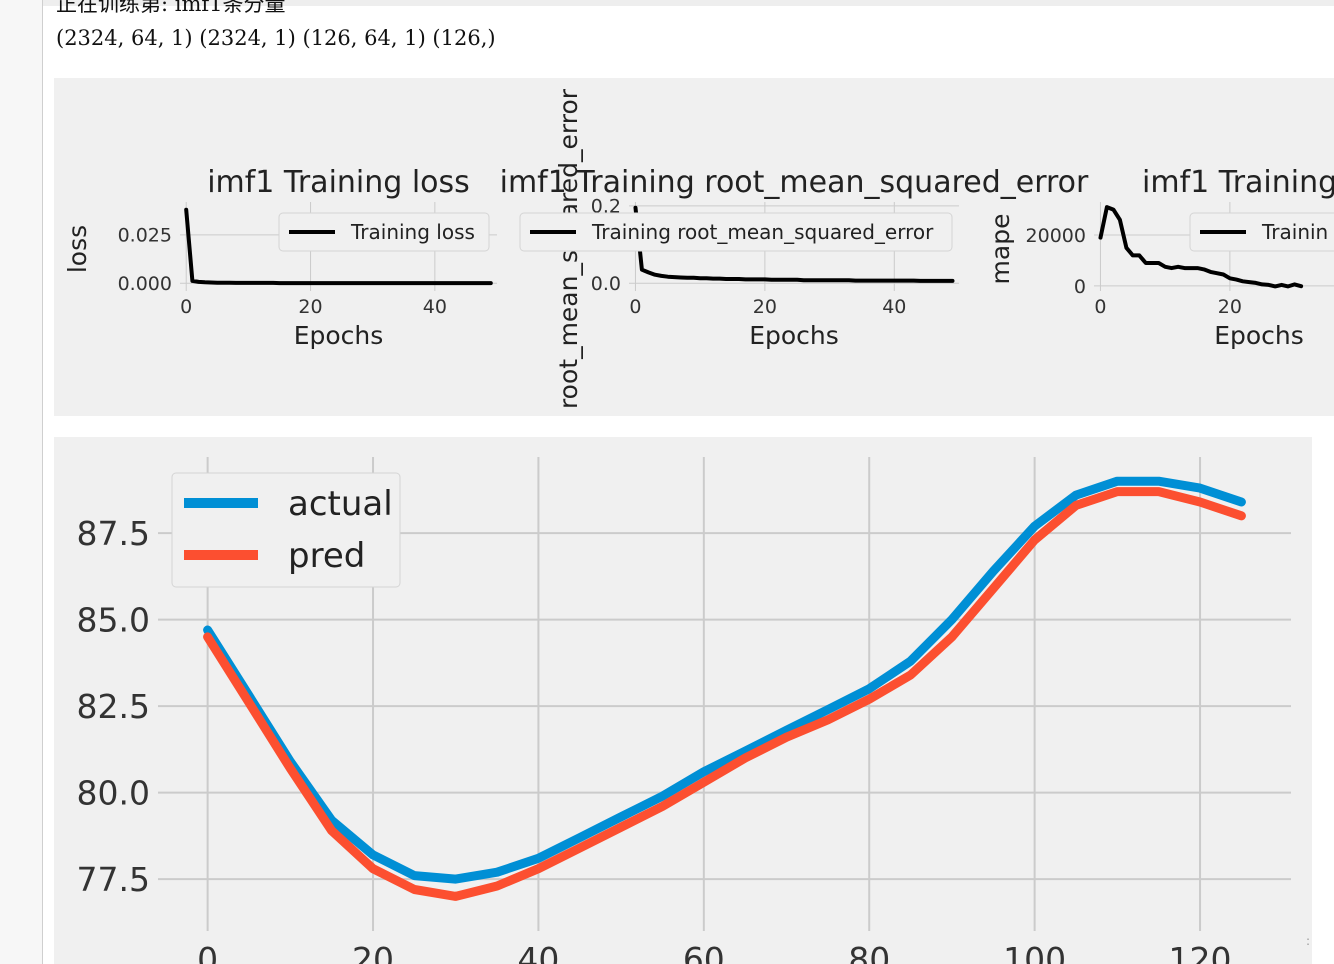 The width and height of the screenshot is (1334, 964). What do you see at coordinates (113, 533) in the screenshot?
I see `y-tick-label: 87.5` at bounding box center [113, 533].